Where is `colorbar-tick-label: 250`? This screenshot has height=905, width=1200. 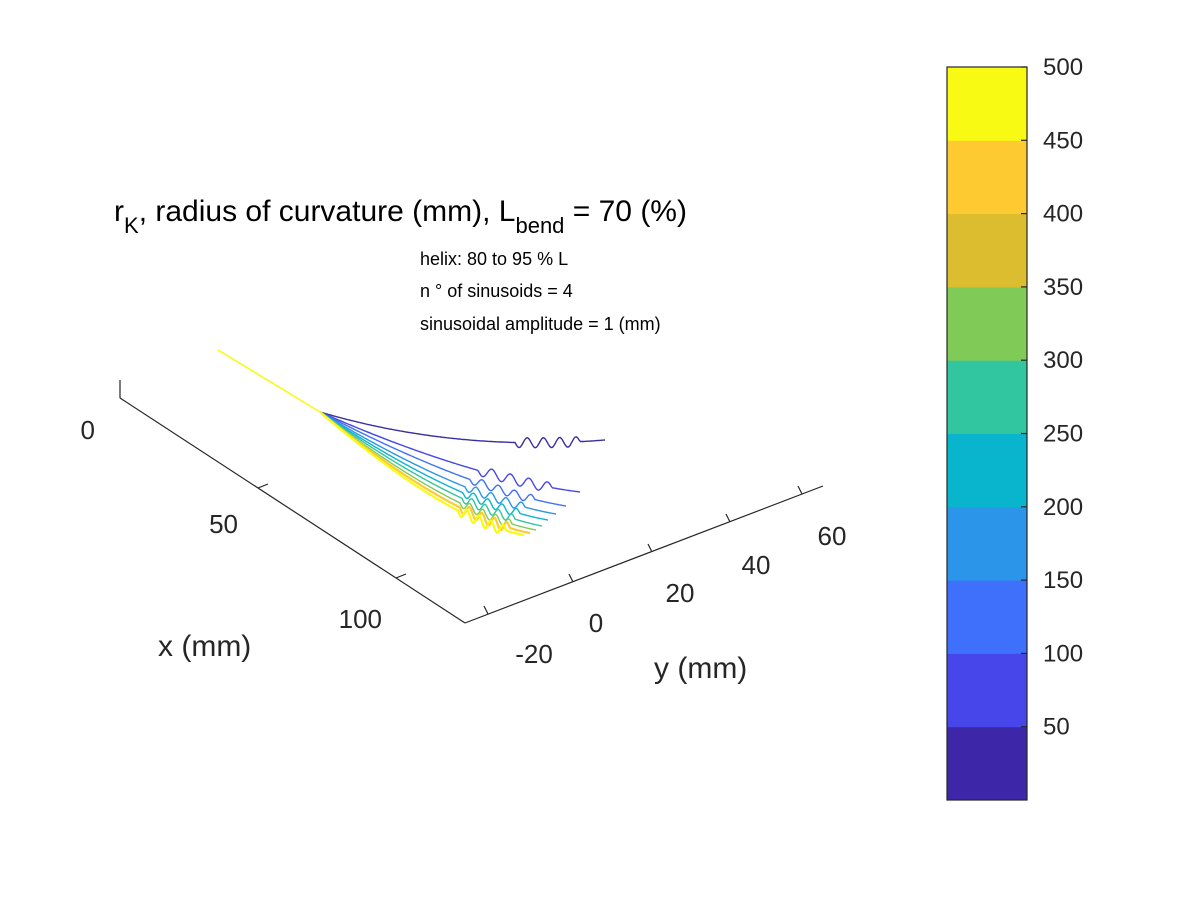
colorbar-tick-label: 250 is located at coordinates (1063, 434).